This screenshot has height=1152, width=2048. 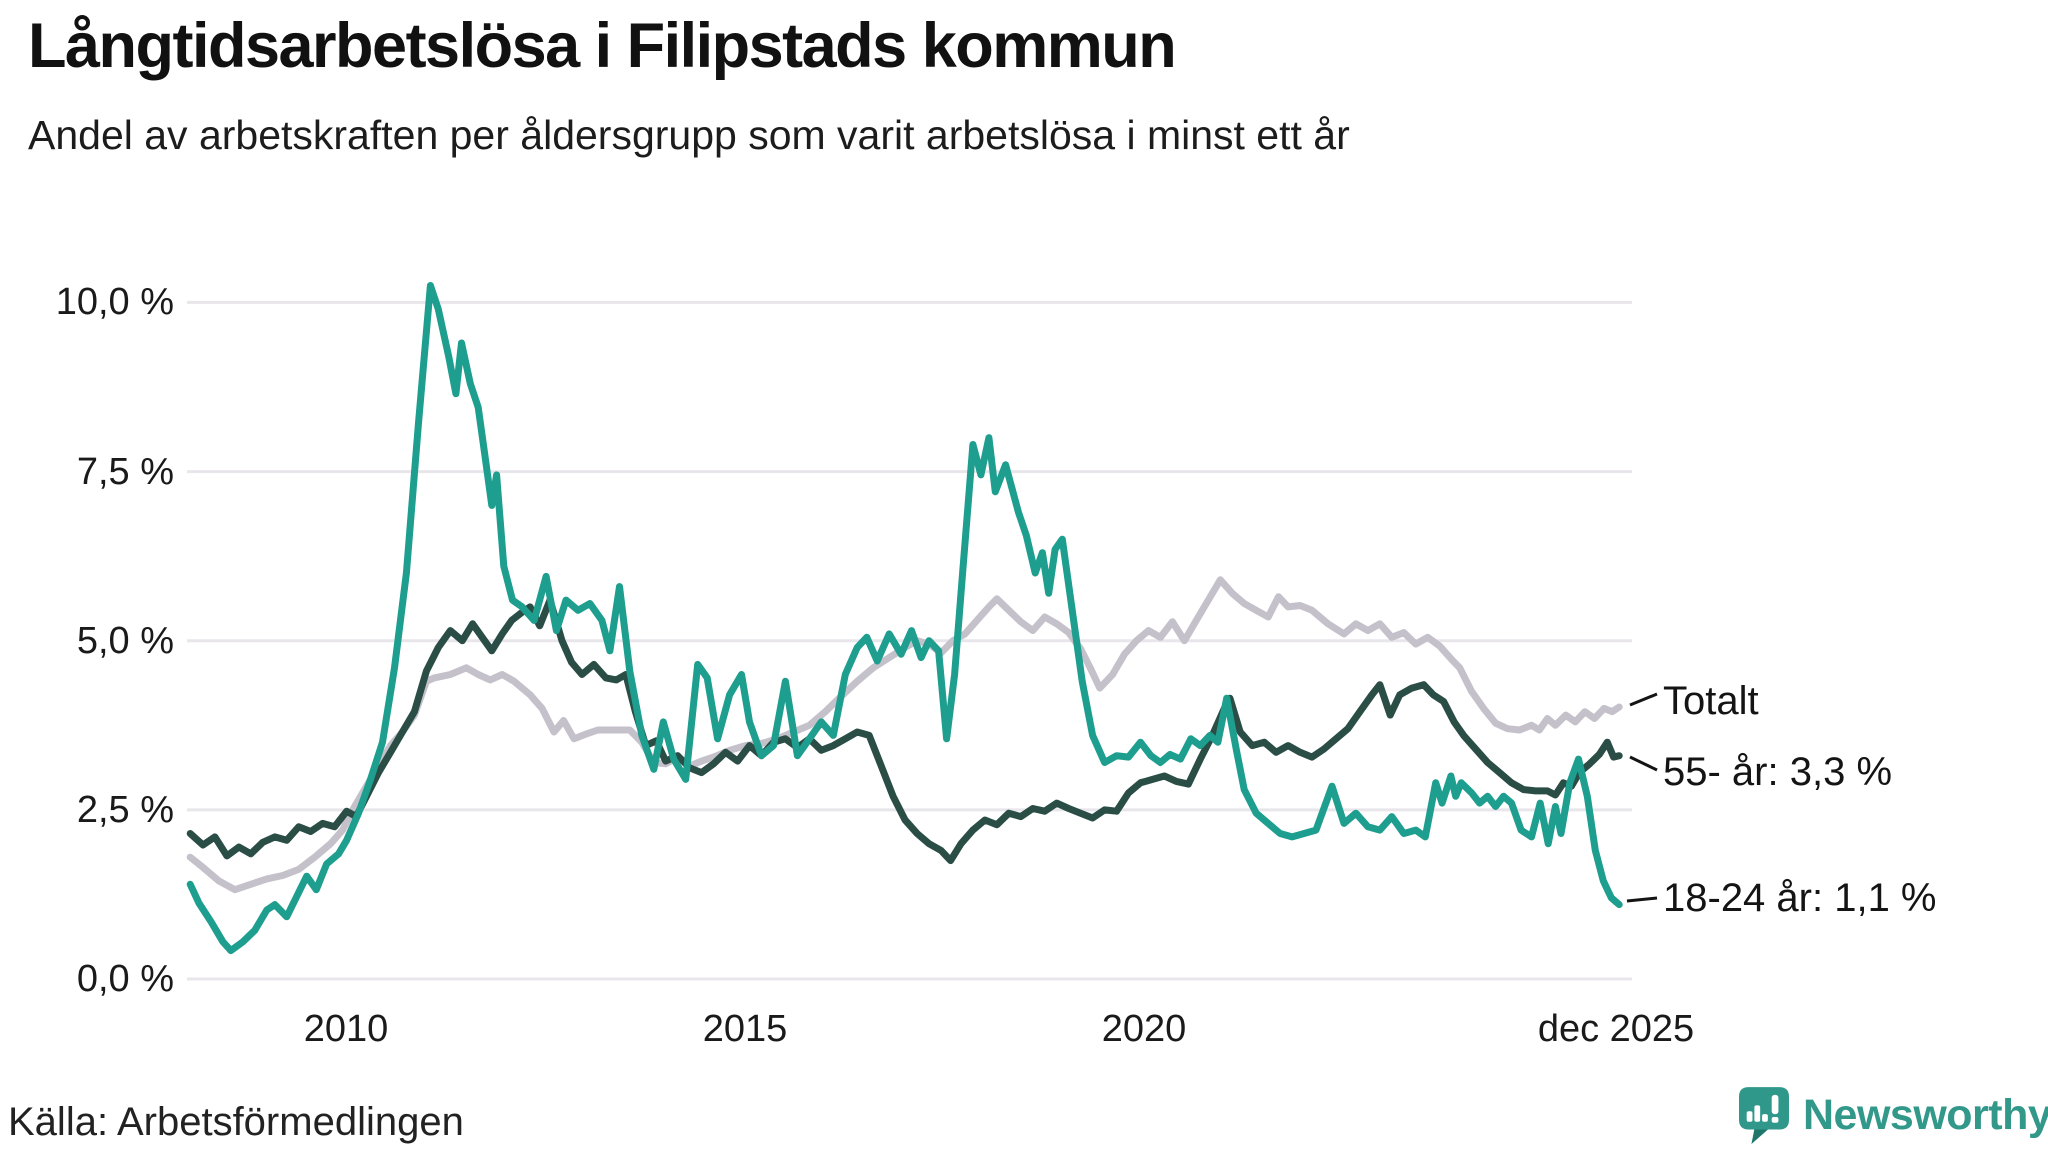 What do you see at coordinates (1616, 1029) in the screenshot?
I see `x-axis-tick-label: dec 2025` at bounding box center [1616, 1029].